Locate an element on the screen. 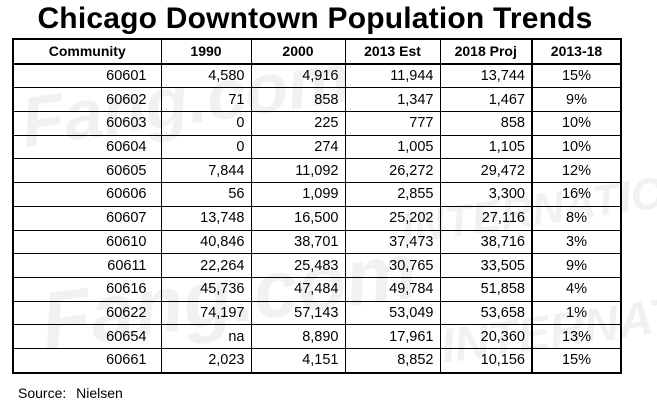 The height and width of the screenshot is (408, 657). table-cell: 60622 is located at coordinates (87, 313).